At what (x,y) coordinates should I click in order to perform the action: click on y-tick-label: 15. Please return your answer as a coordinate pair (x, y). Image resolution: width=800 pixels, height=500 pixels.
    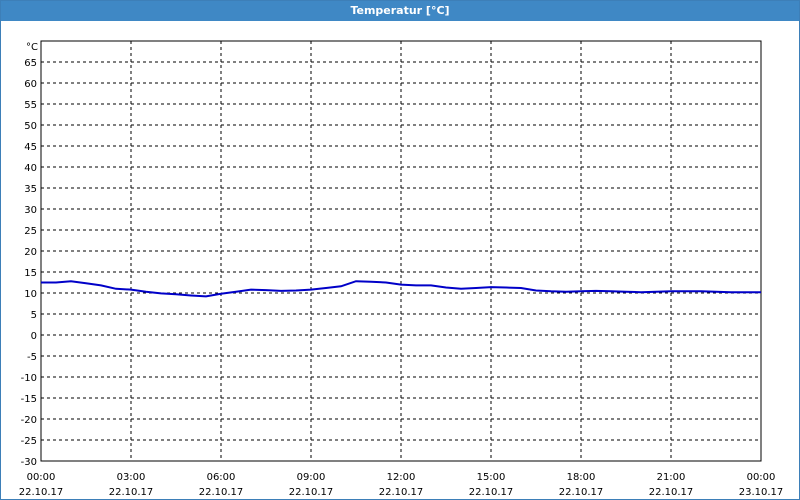
    Looking at the image, I should click on (30, 273).